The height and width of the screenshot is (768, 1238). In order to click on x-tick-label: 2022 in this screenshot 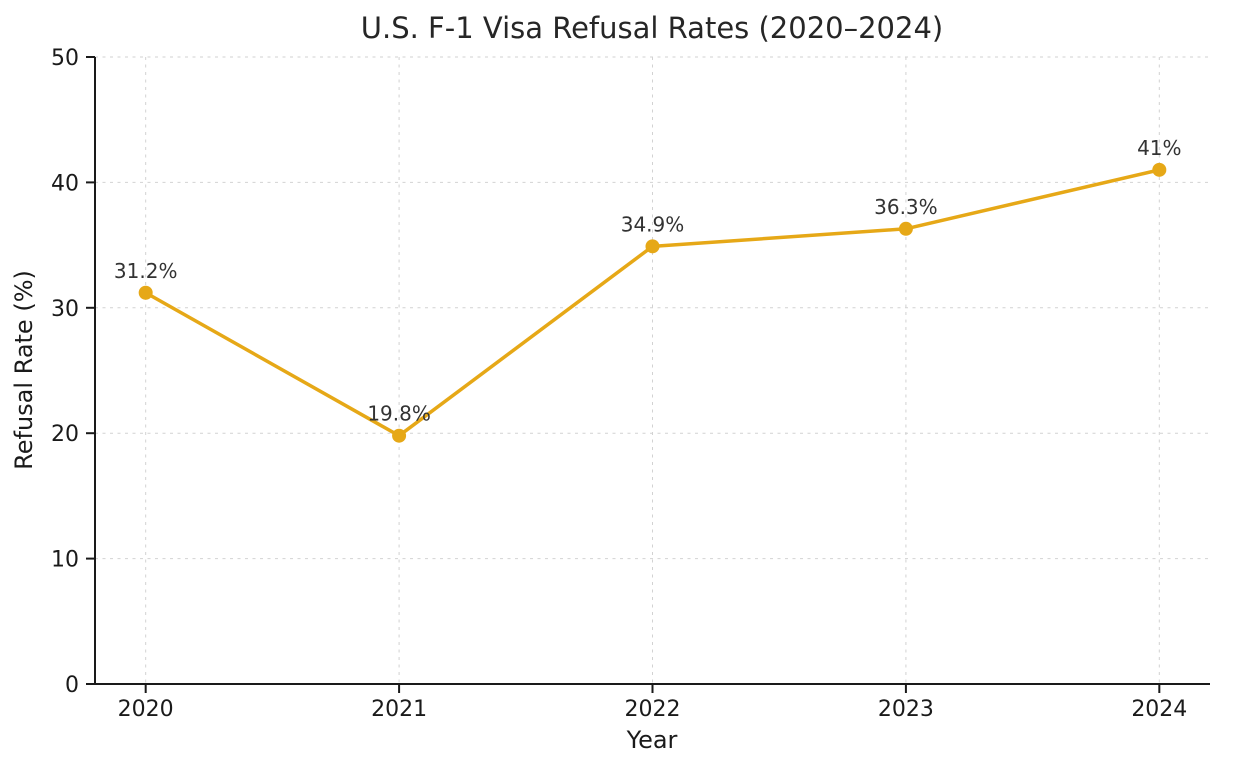, I will do `click(653, 709)`.